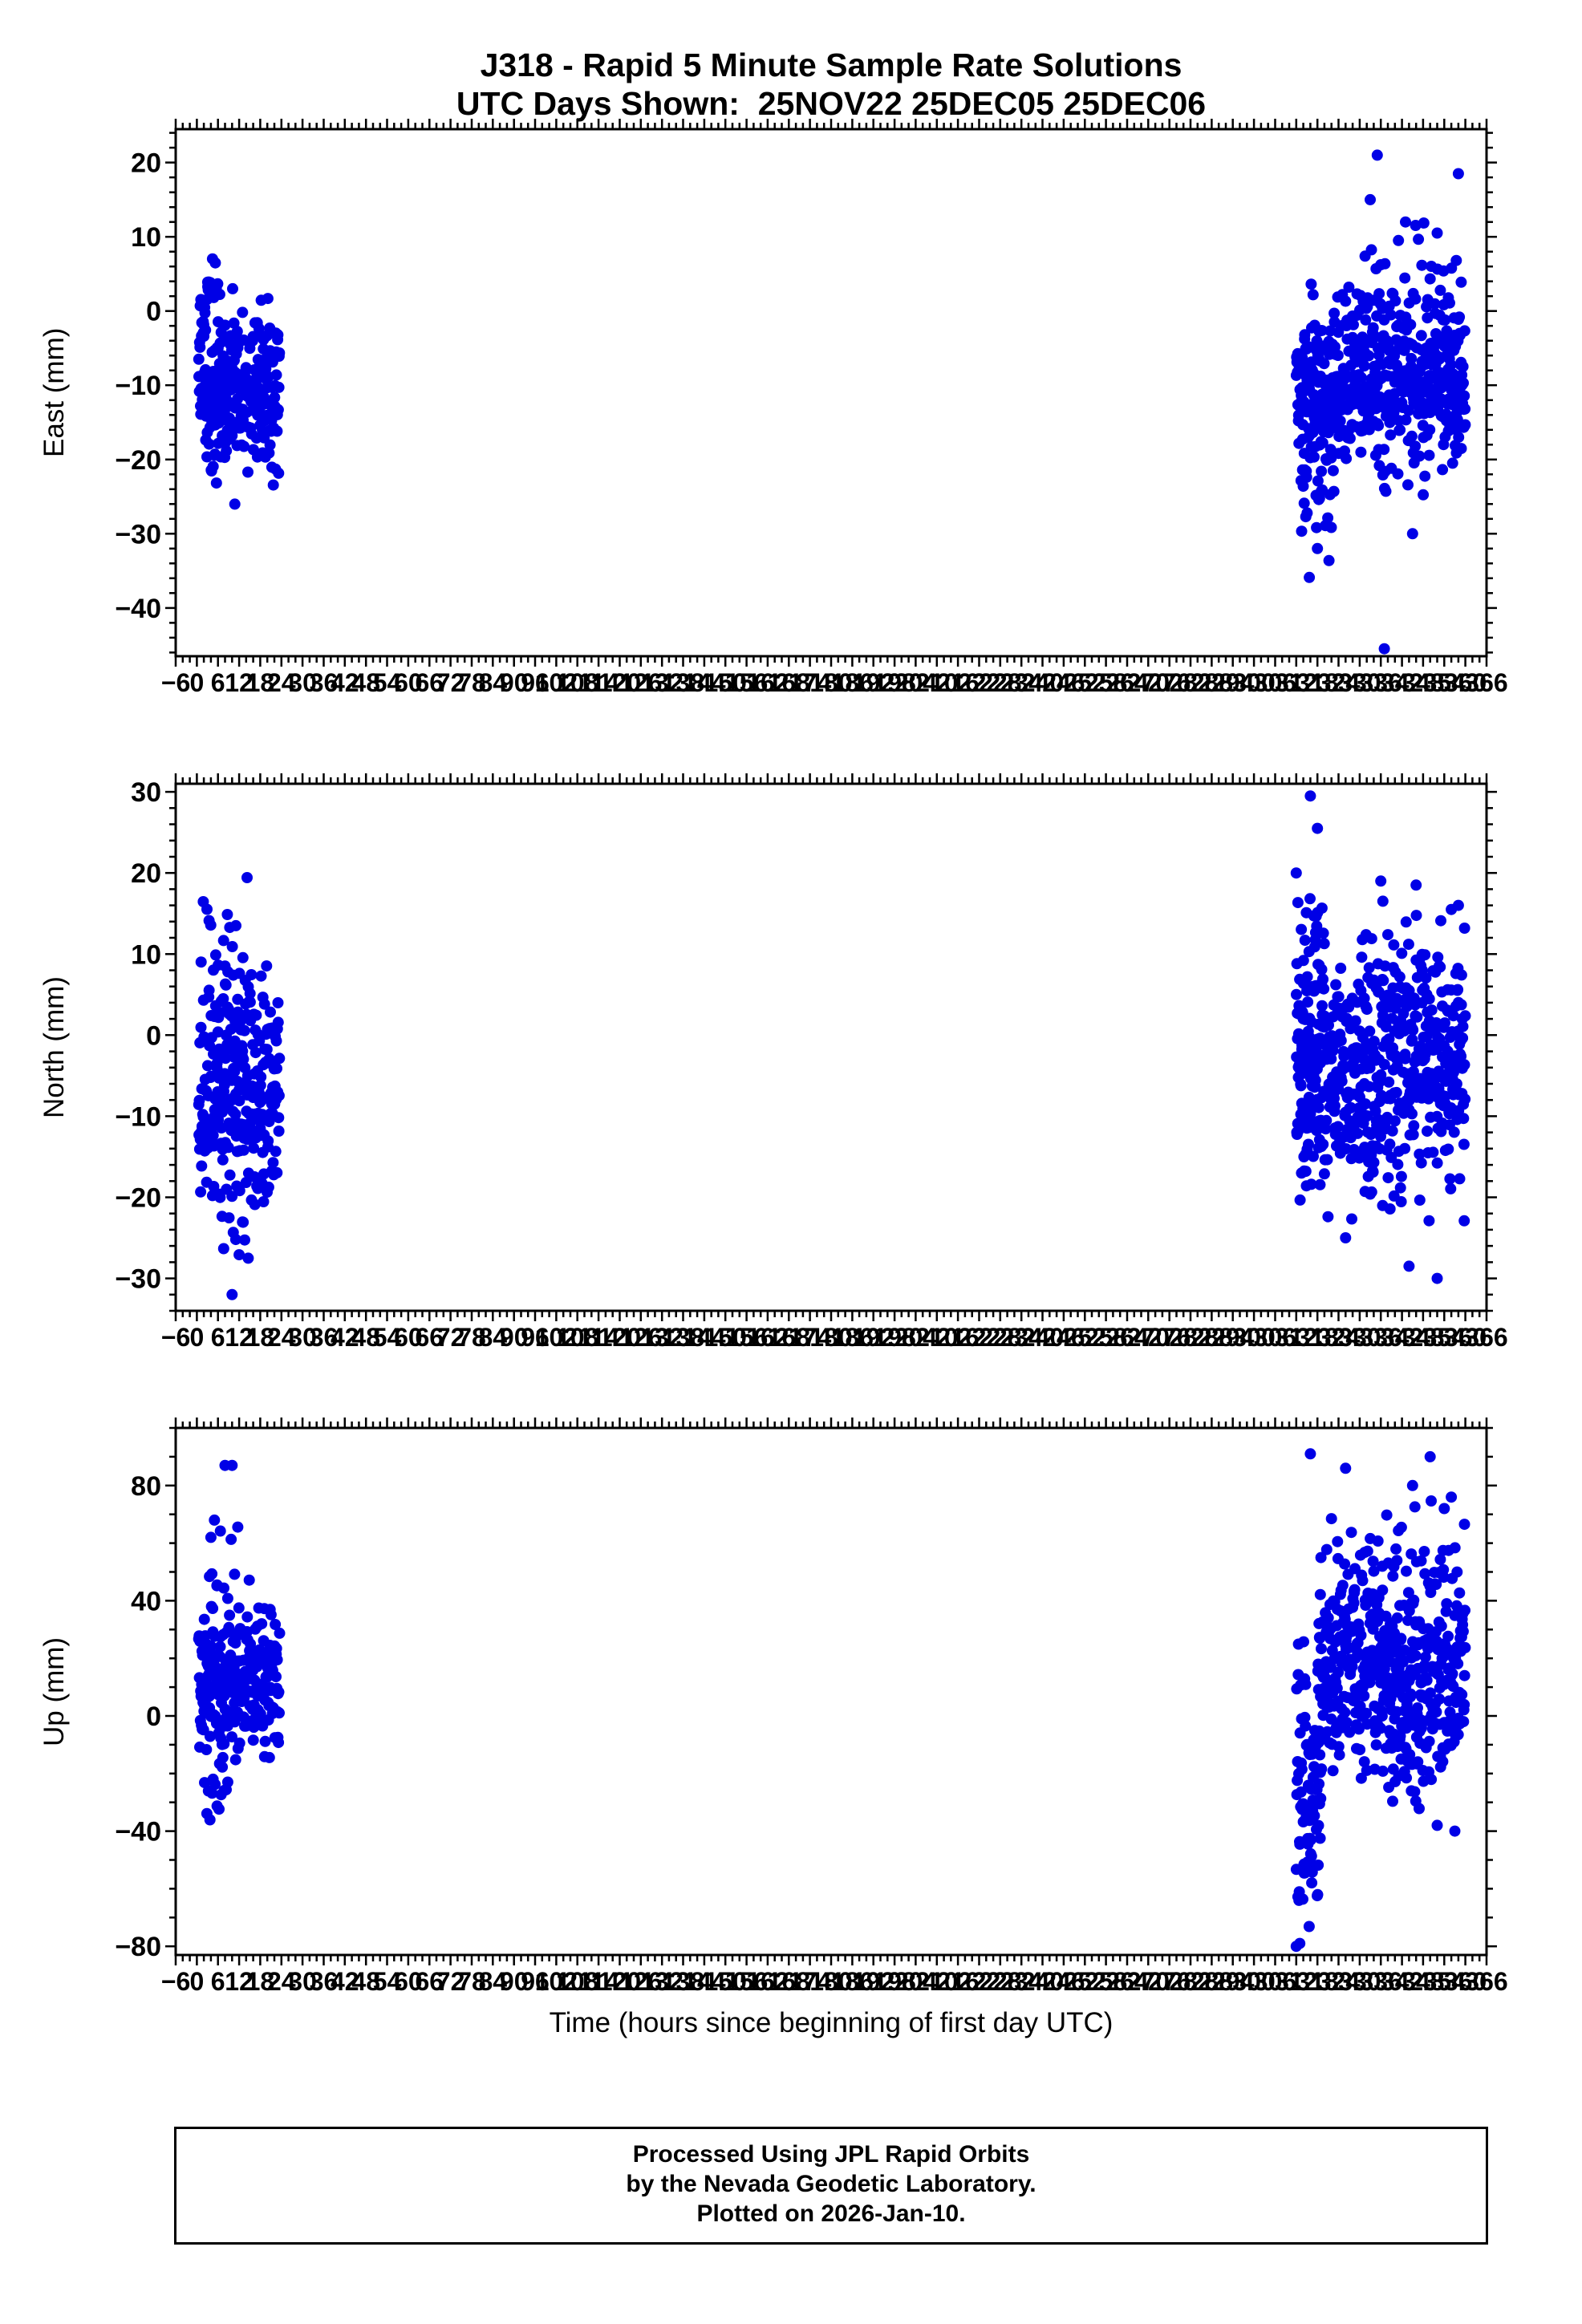 The image size is (1582, 2324). I want to click on x-tick-label: 84, so click(494, 1337).